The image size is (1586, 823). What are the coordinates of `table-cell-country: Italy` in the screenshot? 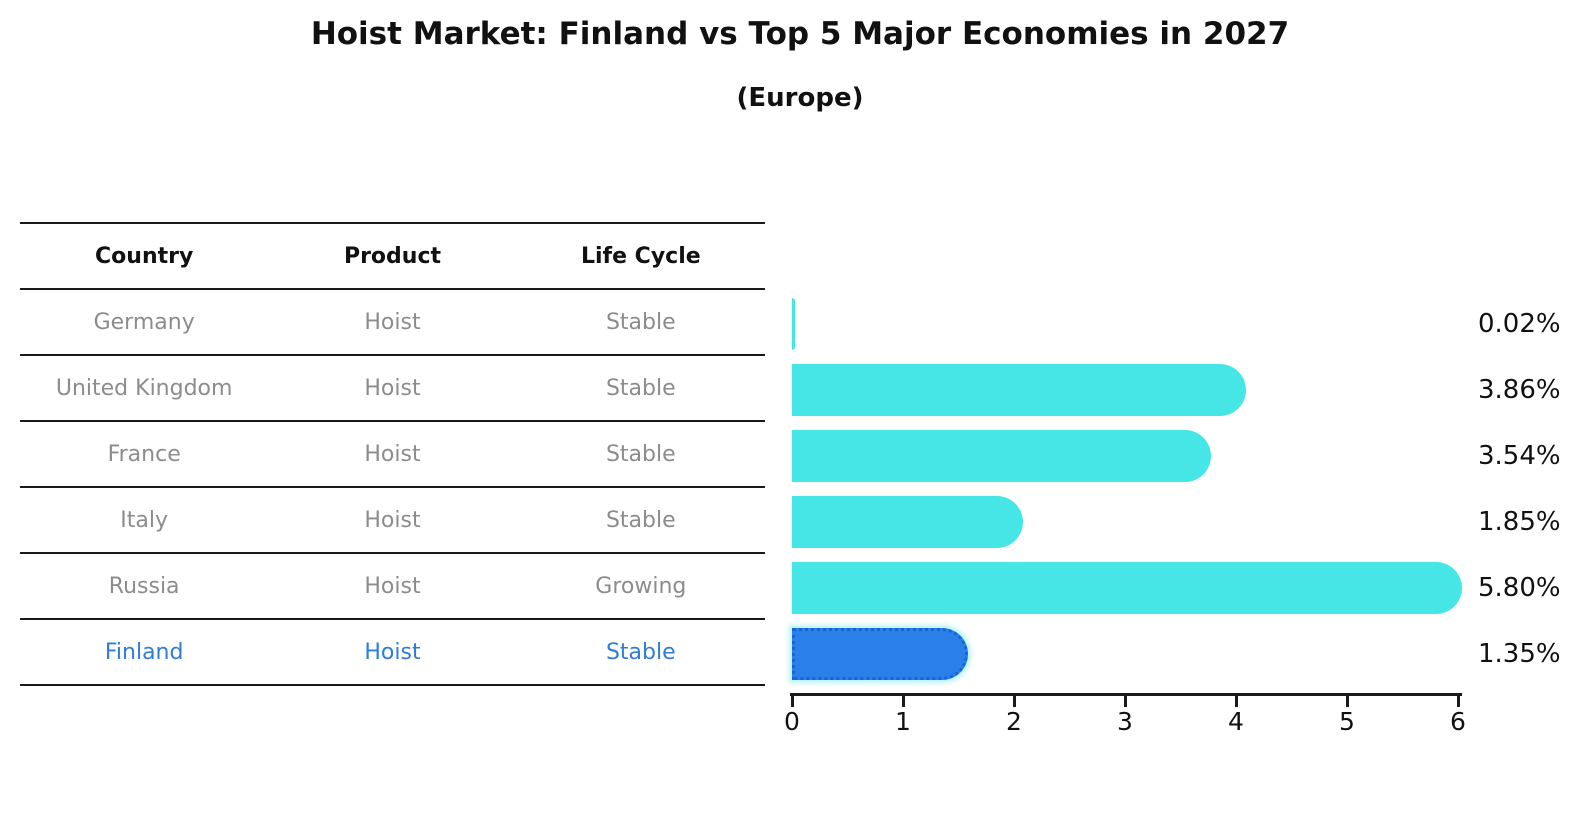 It's located at (144, 520).